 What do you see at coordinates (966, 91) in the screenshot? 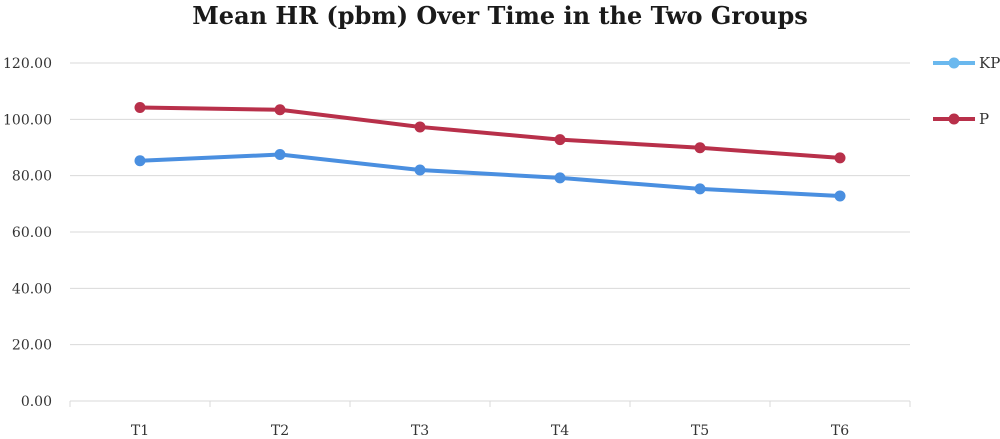
I see `legend: KP P` at bounding box center [966, 91].